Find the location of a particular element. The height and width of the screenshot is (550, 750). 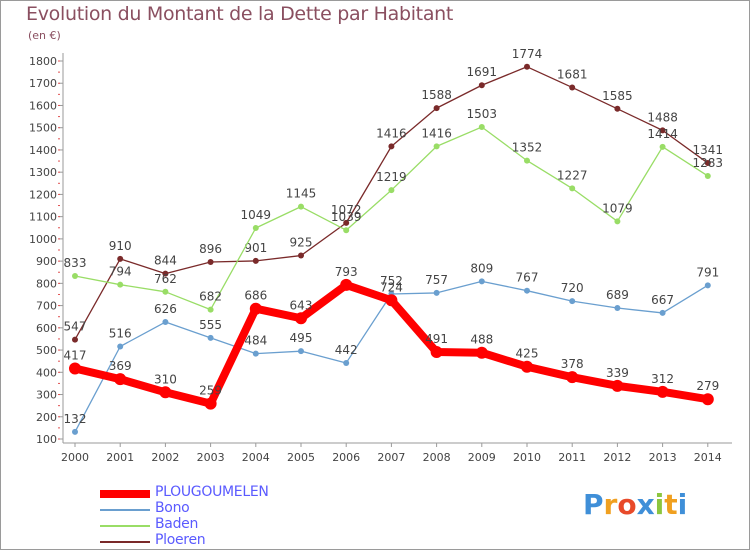

y-tick-label: 600 is located at coordinates (46, 328).